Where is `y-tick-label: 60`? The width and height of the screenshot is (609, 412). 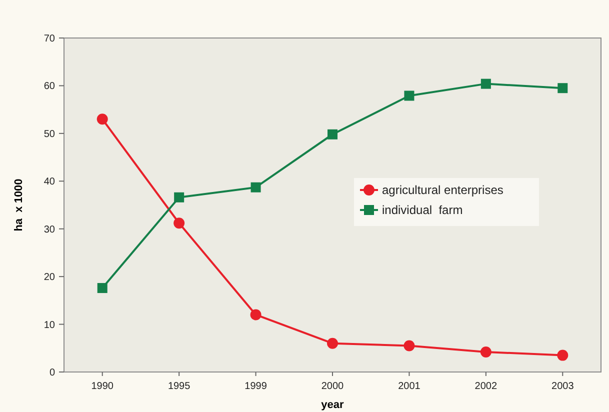
y-tick-label: 60 is located at coordinates (50, 86).